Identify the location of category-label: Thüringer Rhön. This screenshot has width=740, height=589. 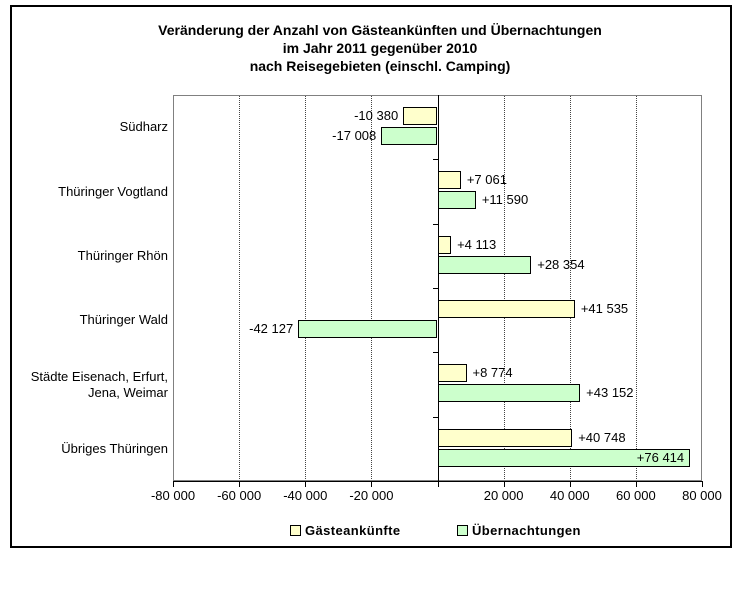
(122, 255).